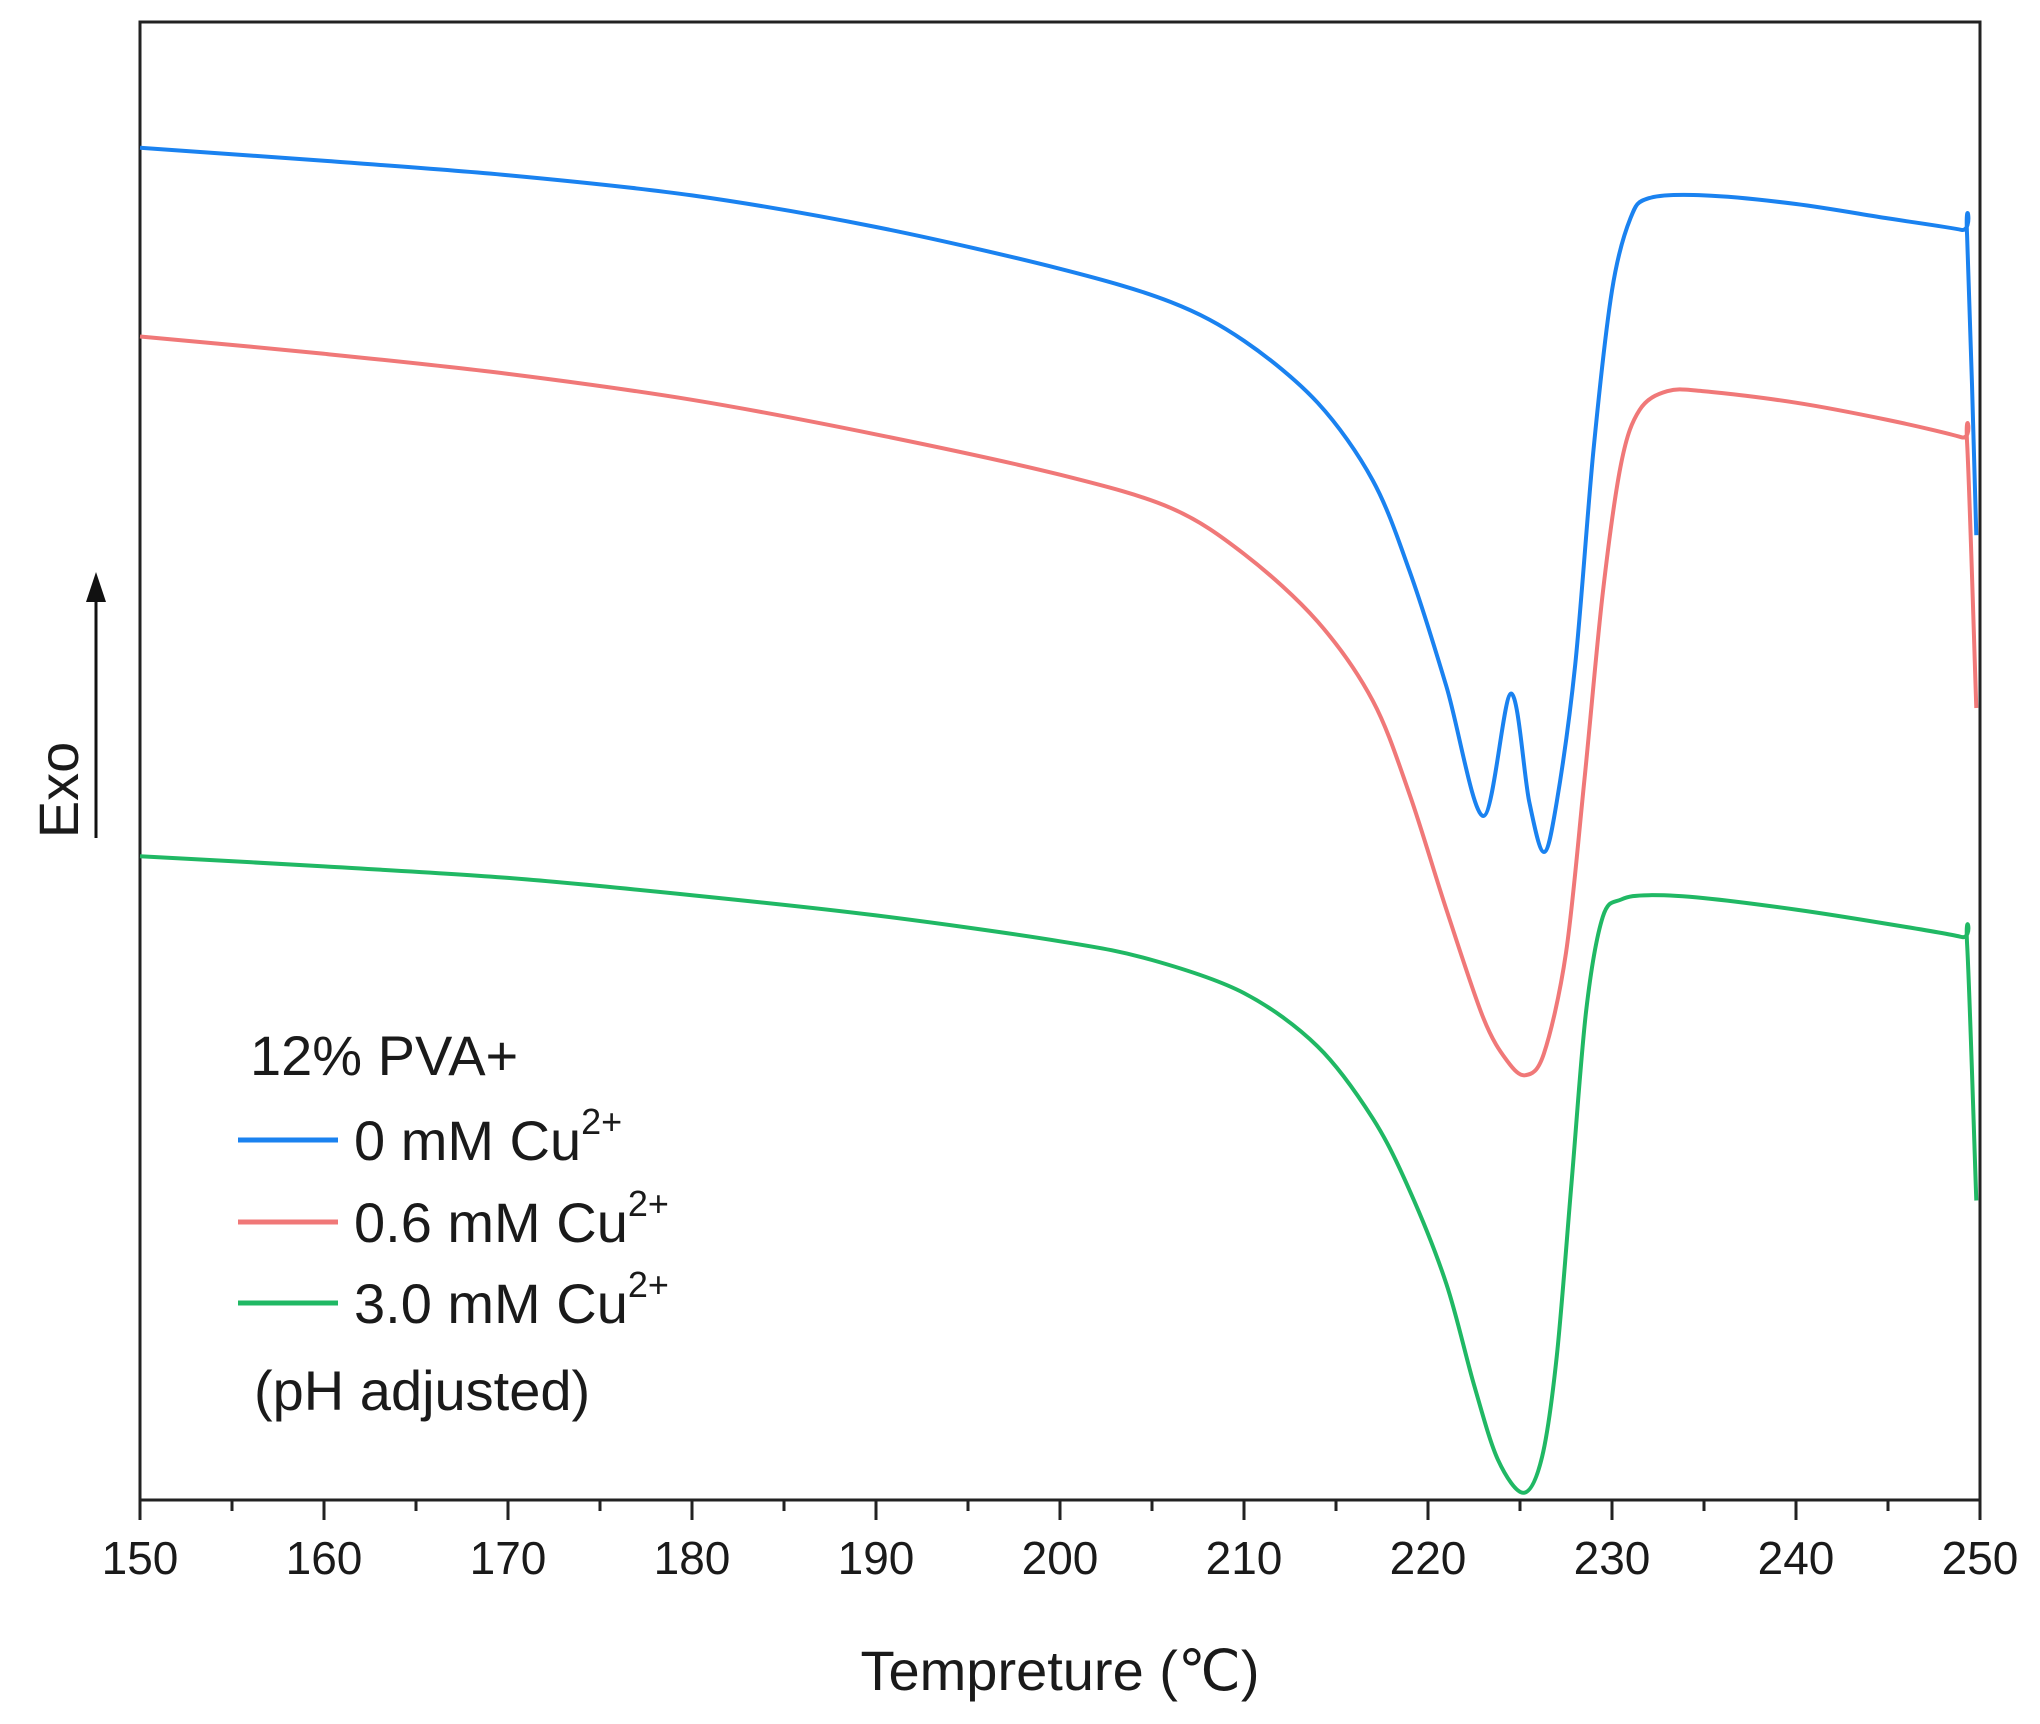 This screenshot has height=1724, width=2040. I want to click on x-tick-label: 180, so click(692, 1558).